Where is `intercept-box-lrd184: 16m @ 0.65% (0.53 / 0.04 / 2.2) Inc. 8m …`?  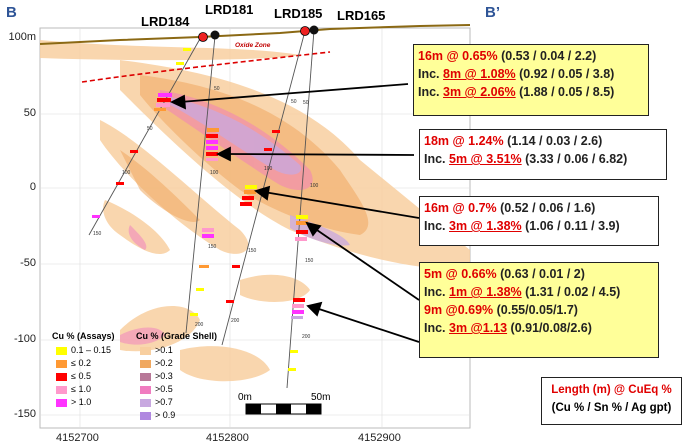 intercept-box-lrd184: 16m @ 0.65% (0.53 / 0.04 / 2.2) Inc. 8m … is located at coordinates (531, 80).